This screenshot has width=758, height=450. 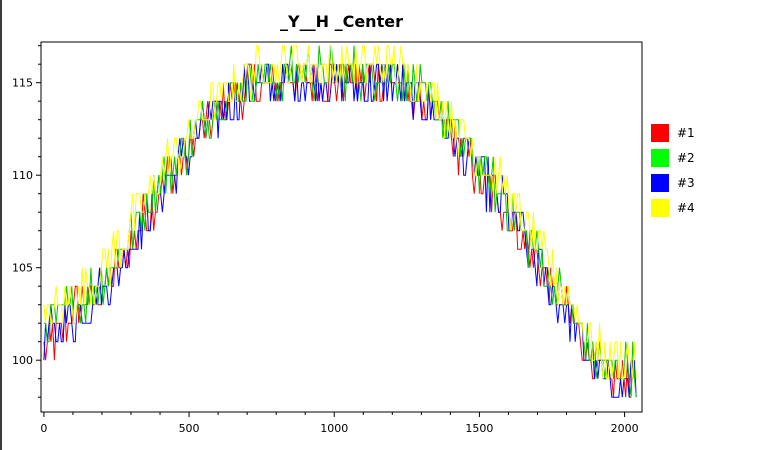 What do you see at coordinates (479, 428) in the screenshot?
I see `x-tick-label: 1500` at bounding box center [479, 428].